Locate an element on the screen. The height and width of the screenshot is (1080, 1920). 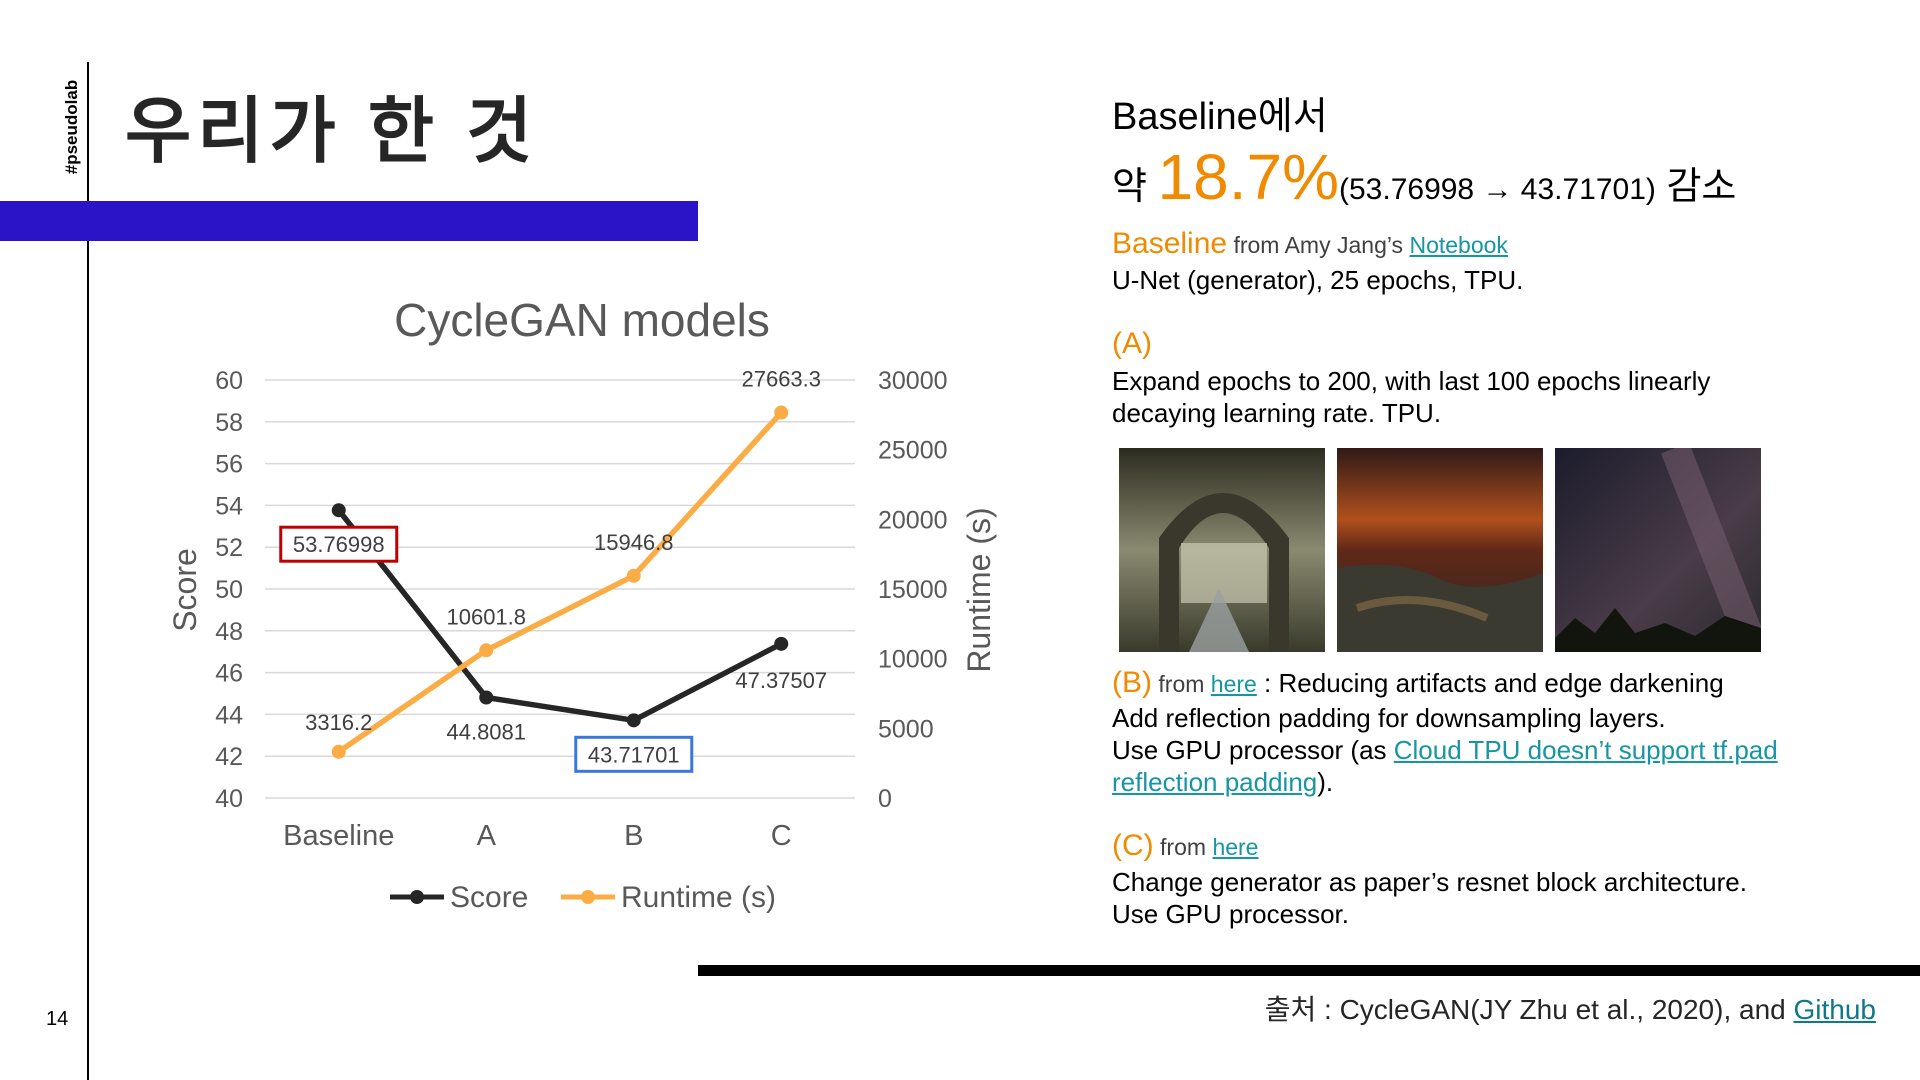
y-right-tick-label: 20000 is located at coordinates (913, 520).